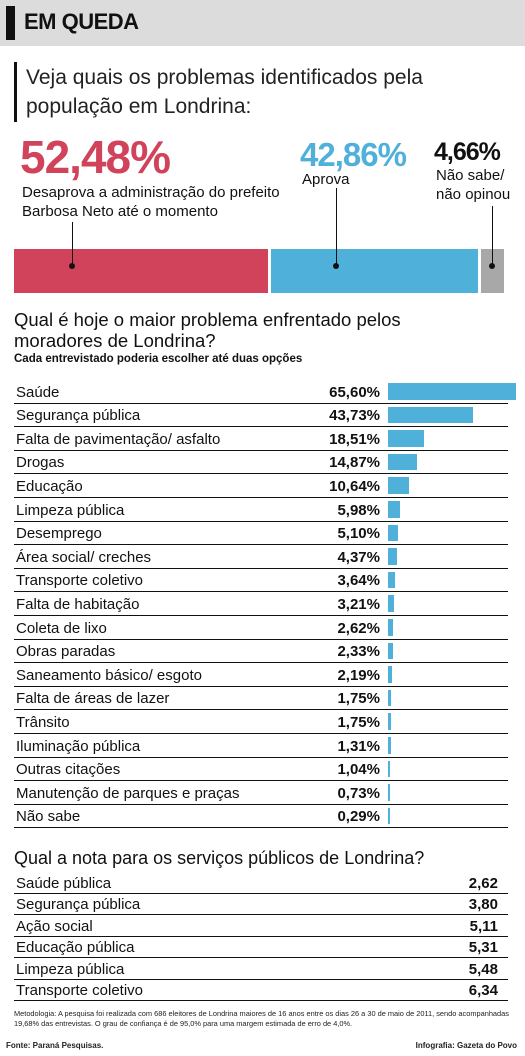  I want to click on problem-row: Não sabe 0,29%, so click(261, 817).